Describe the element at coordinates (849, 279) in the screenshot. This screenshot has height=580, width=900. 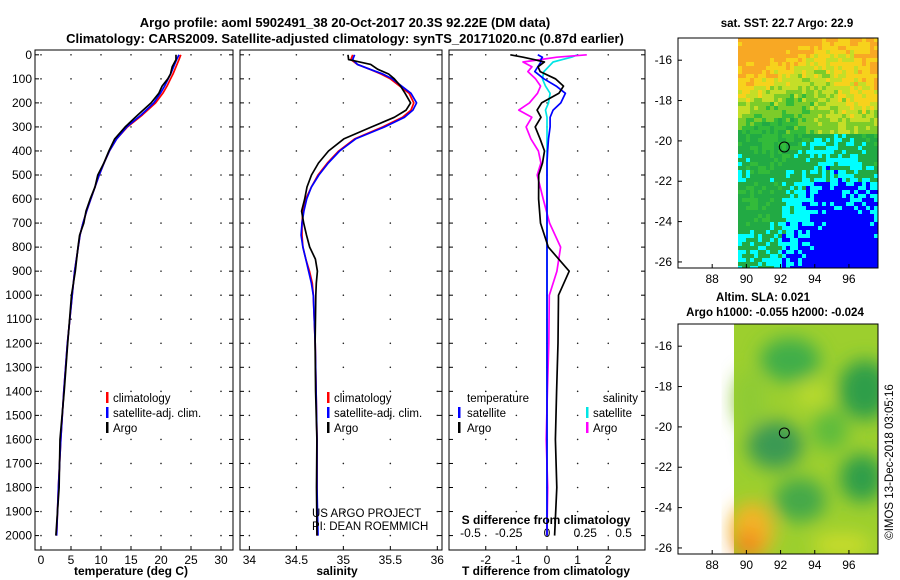
I see `map-x-tick-label: 96` at that location.